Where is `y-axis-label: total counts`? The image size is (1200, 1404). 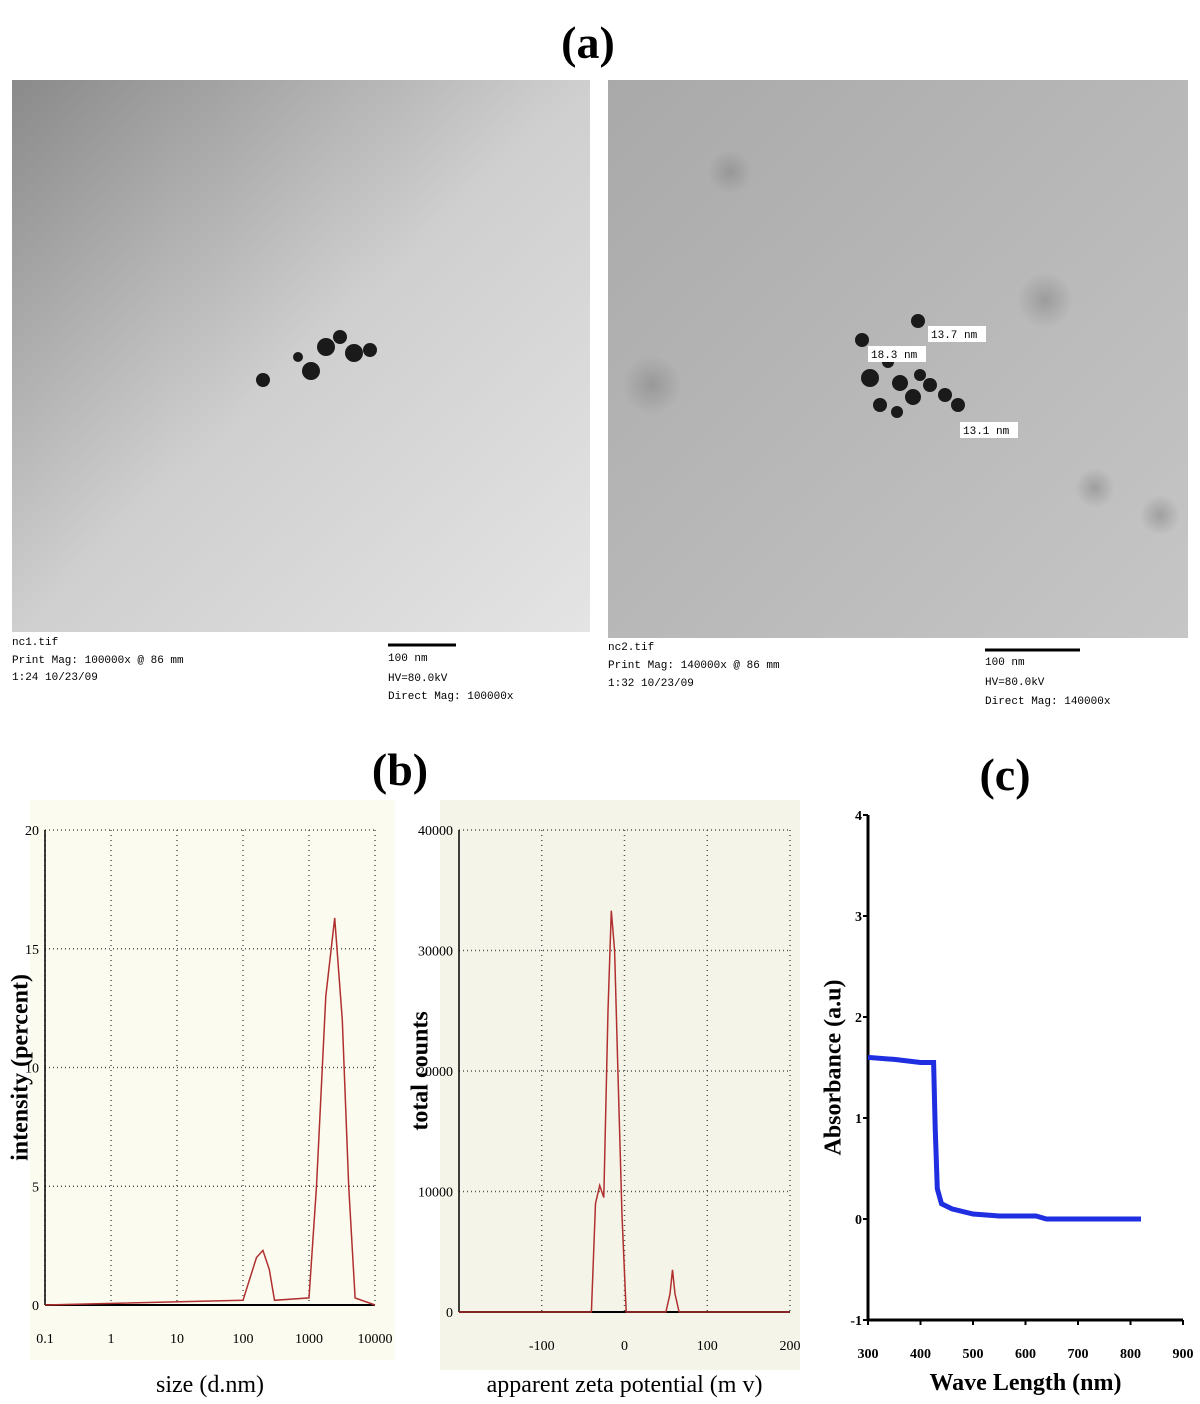 y-axis-label: total counts is located at coordinates (421, 1070).